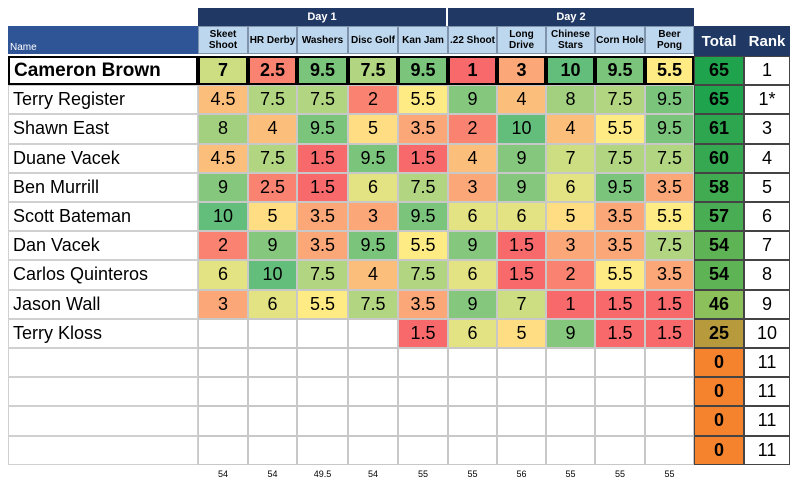  What do you see at coordinates (223, 71) in the screenshot?
I see `score-cell: 7` at bounding box center [223, 71].